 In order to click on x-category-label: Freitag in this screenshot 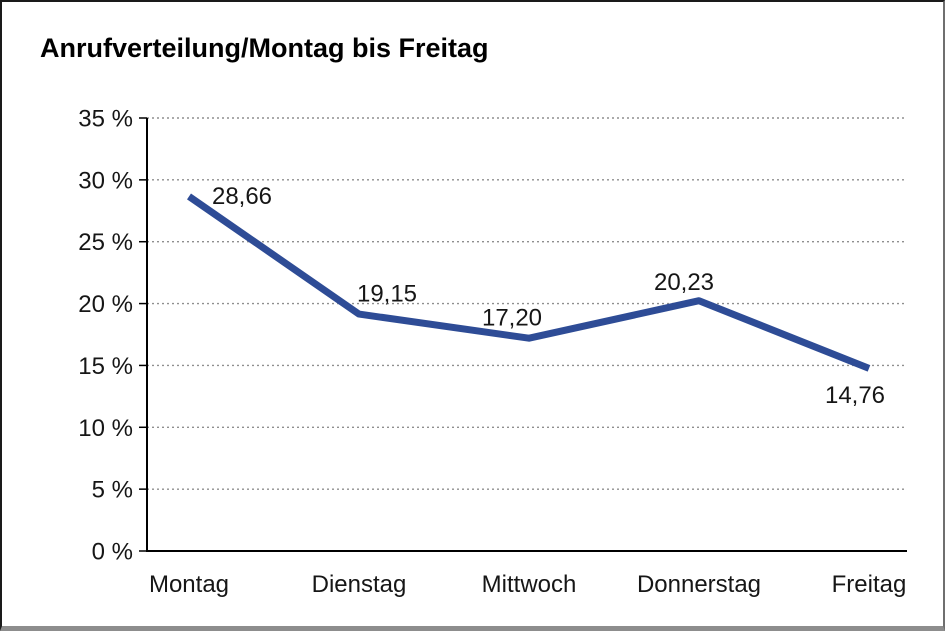, I will do `click(869, 584)`.